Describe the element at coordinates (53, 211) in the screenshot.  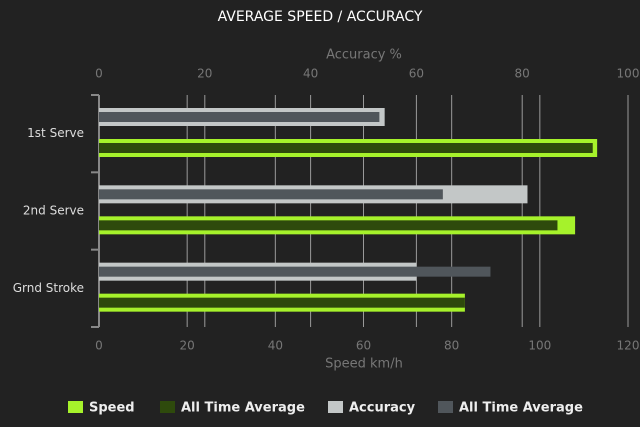
I see `y-tick-label: 2nd Serve` at that location.